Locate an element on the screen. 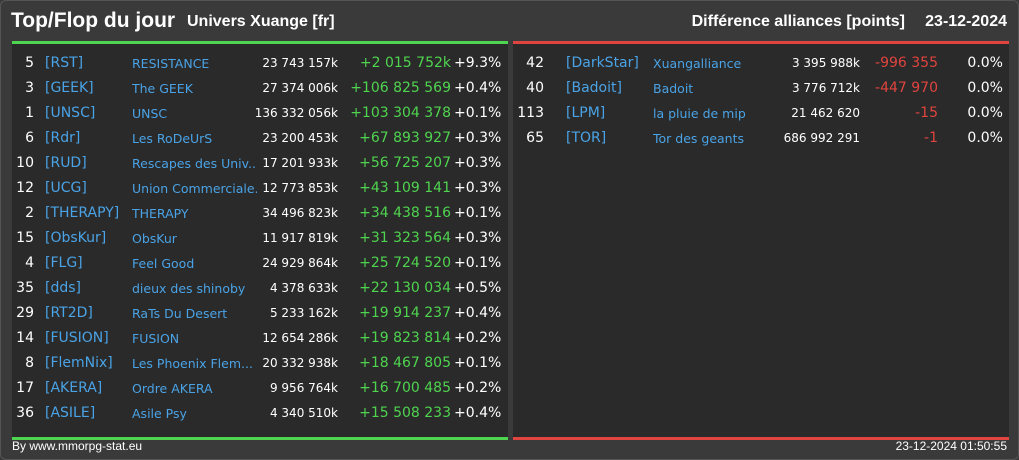 Image resolution: width=1019 pixels, height=460 pixels. alliance-diff: +25 724 520 is located at coordinates (405, 263).